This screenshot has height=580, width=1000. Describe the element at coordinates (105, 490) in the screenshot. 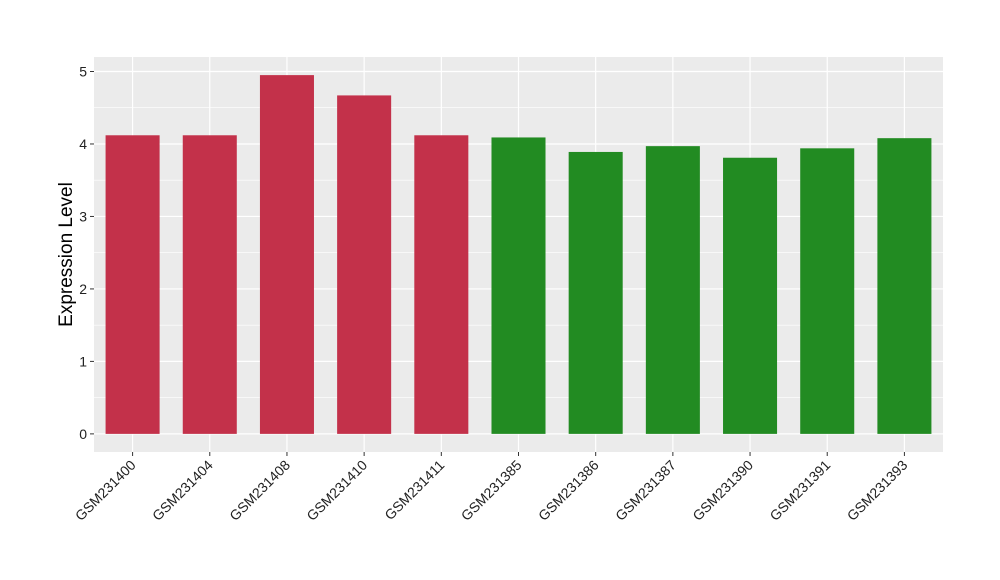

I see `x-tick-label: GSM231400` at that location.